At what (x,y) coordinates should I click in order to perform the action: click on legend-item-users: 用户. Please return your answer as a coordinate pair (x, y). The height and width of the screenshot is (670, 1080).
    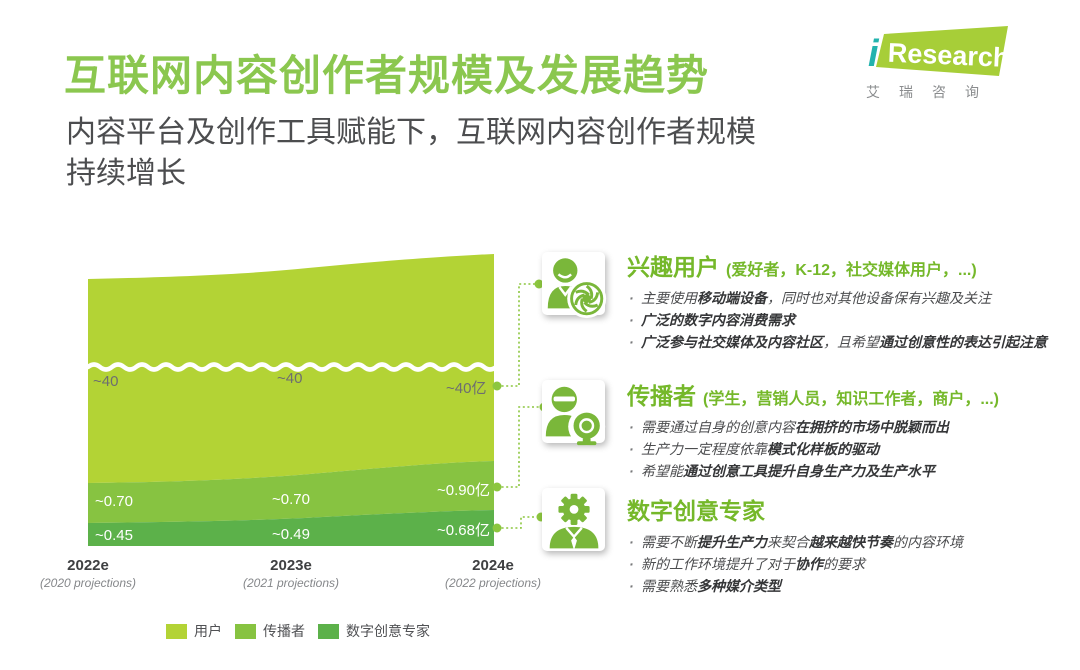
    Looking at the image, I should click on (194, 631).